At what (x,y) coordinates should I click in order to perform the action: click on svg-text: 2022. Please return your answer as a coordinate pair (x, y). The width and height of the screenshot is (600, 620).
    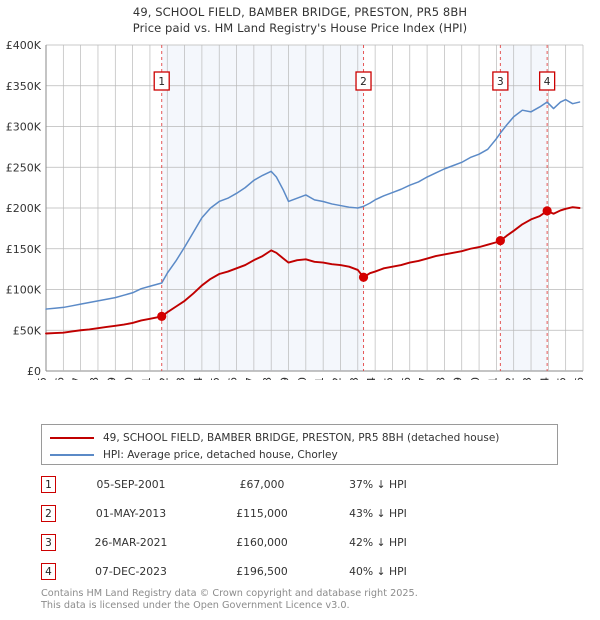
    Looking at the image, I should click on (510, 378).